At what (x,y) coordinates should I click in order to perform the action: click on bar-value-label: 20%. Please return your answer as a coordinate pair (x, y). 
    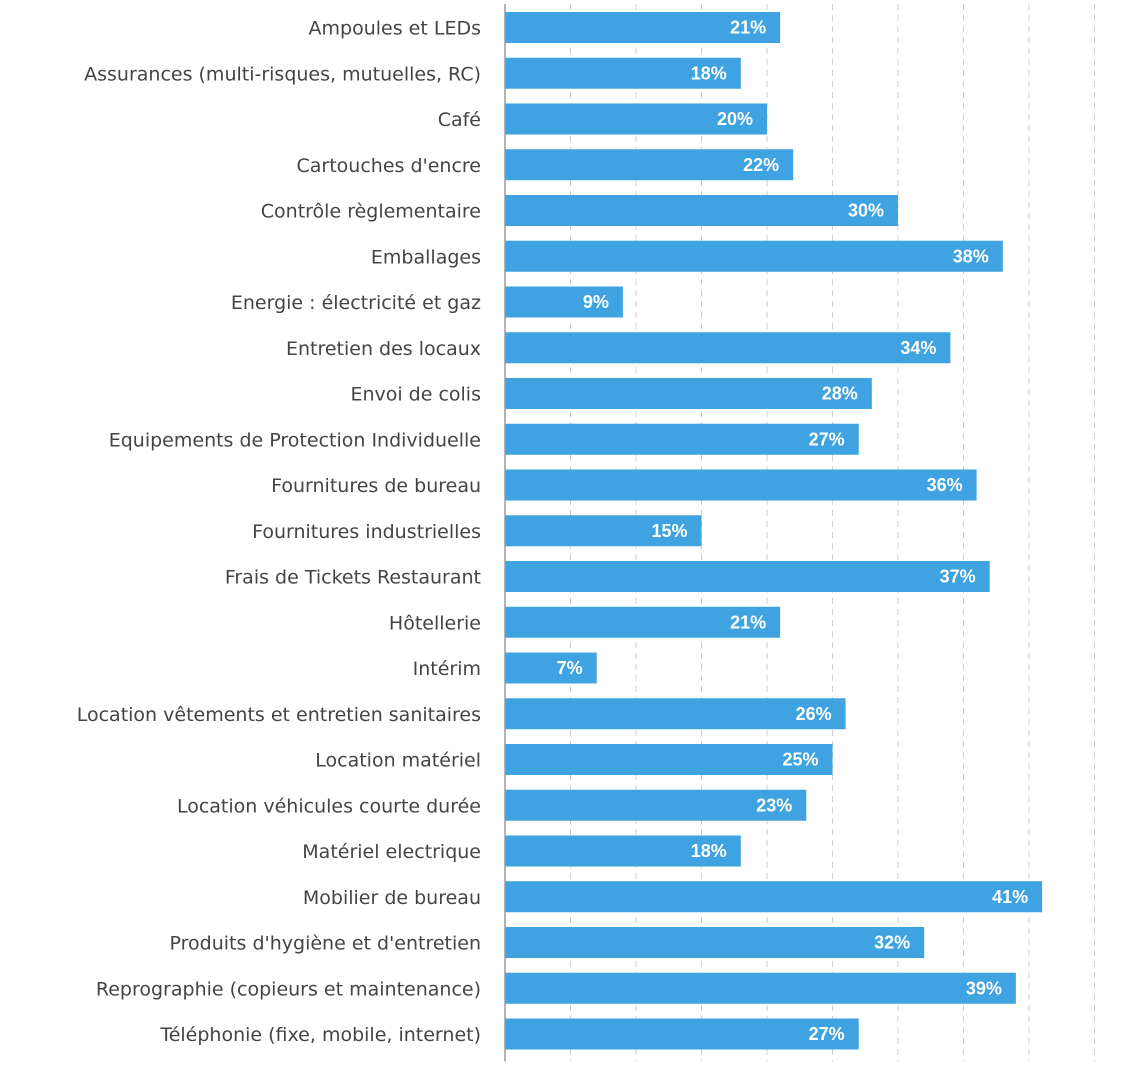
    Looking at the image, I should click on (735, 119).